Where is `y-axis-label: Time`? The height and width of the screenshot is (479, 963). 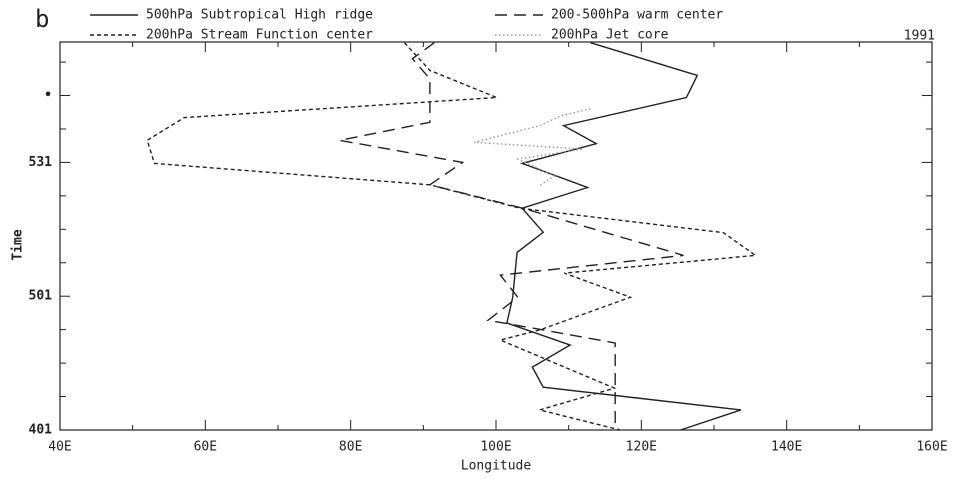
y-axis-label: Time is located at coordinates (18, 244).